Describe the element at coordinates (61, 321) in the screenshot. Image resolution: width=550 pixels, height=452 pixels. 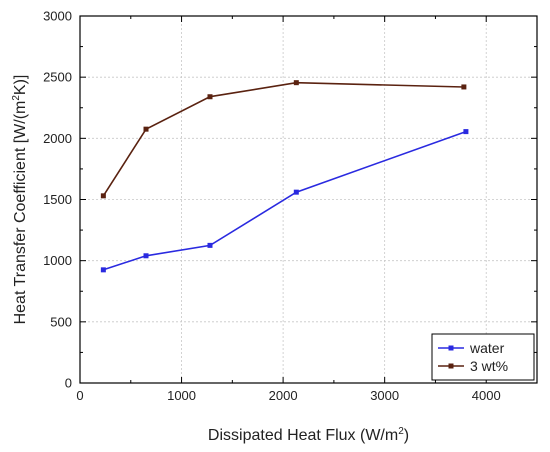
I see `y-tick-label: 500` at that location.